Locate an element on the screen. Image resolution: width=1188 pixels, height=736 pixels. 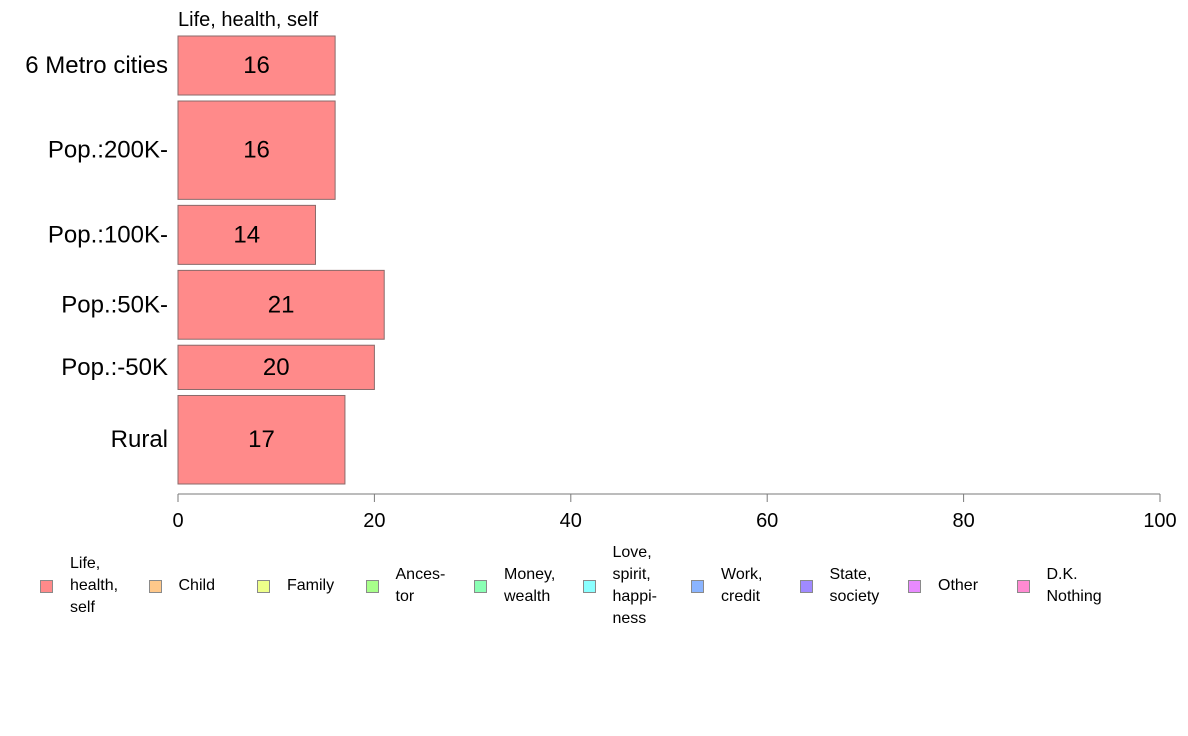
legend-label: Love, spirit, happi- ness is located at coordinates (634, 585).